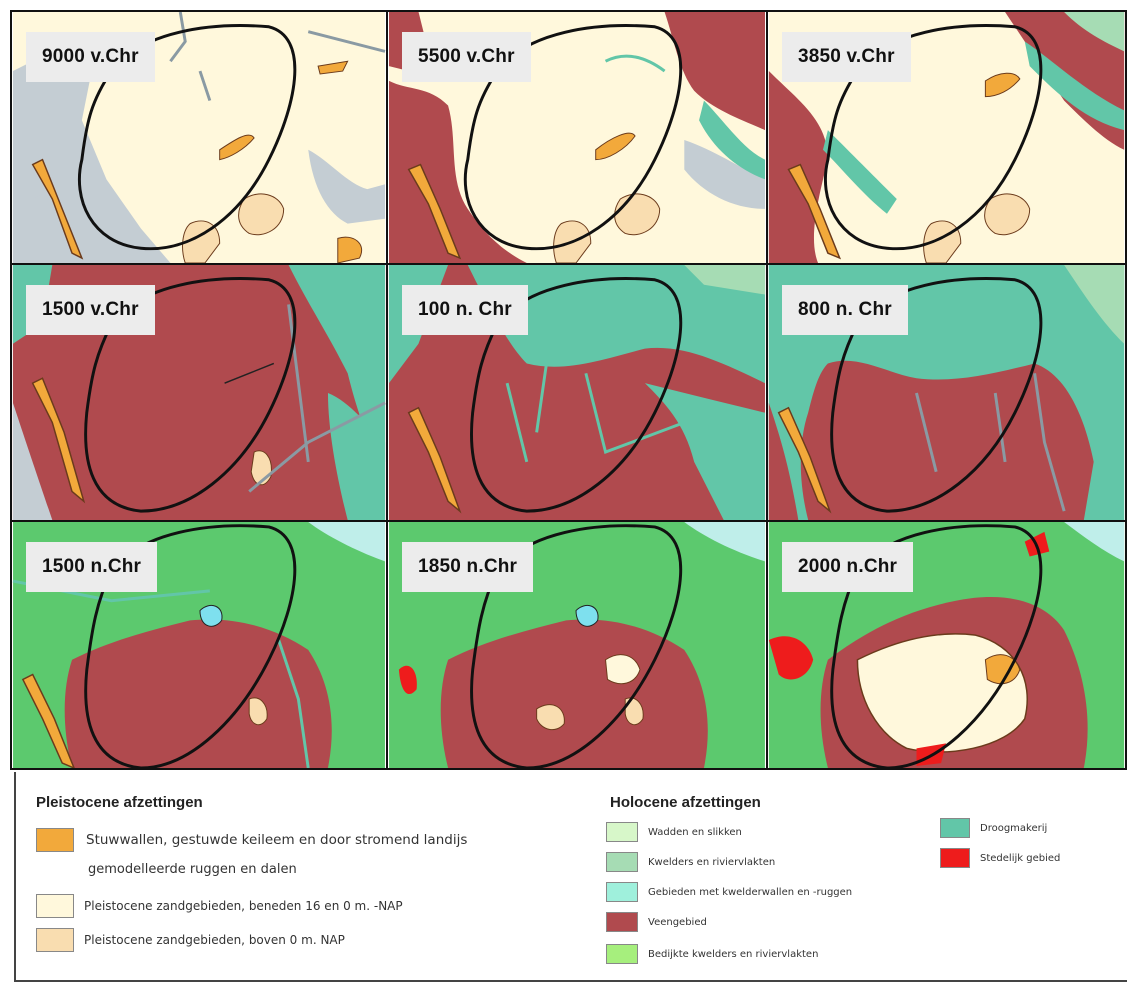 The width and height of the screenshot is (1127, 982). I want to click on map-panel-9000-bc: 9000 v.Chr, so click(199, 137).